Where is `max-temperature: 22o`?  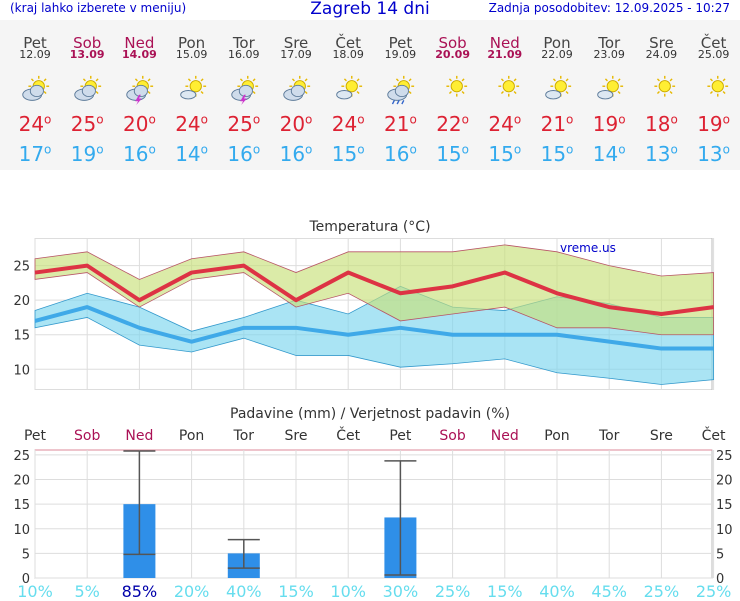
max-temperature: 22o is located at coordinates (452, 124).